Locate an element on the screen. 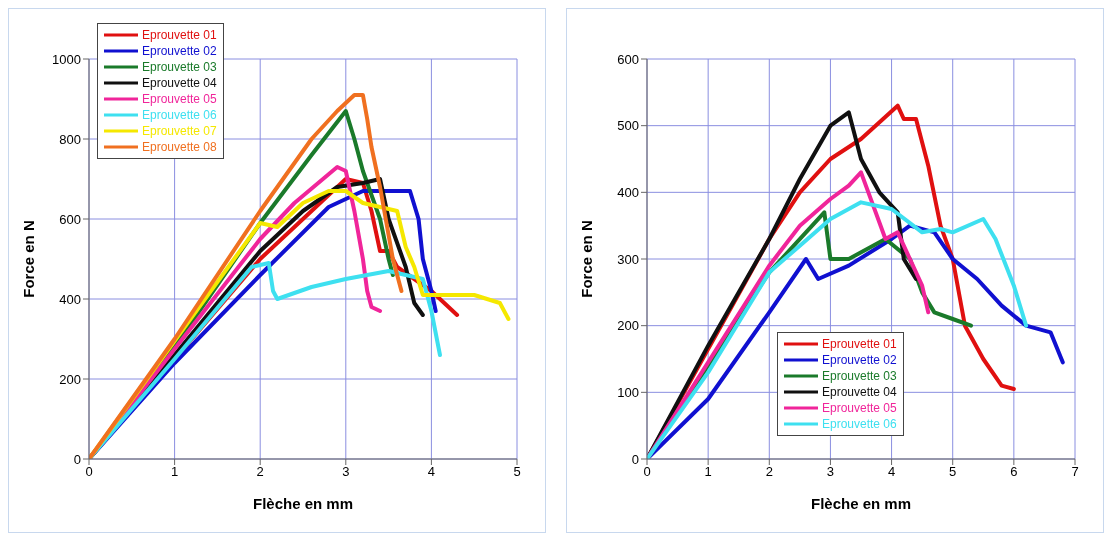 The height and width of the screenshot is (543, 1107). legend-label: Eprouvette 08 is located at coordinates (179, 147).